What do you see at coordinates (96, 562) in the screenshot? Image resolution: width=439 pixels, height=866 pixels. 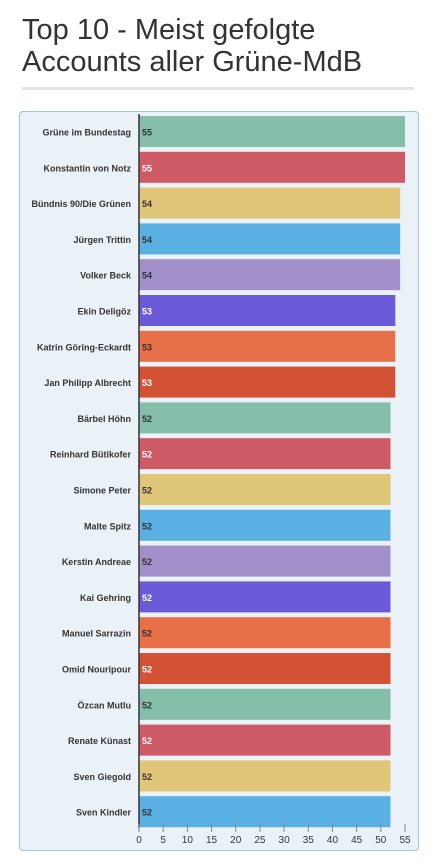 I see `category-label: Kerstin Andreae` at bounding box center [96, 562].